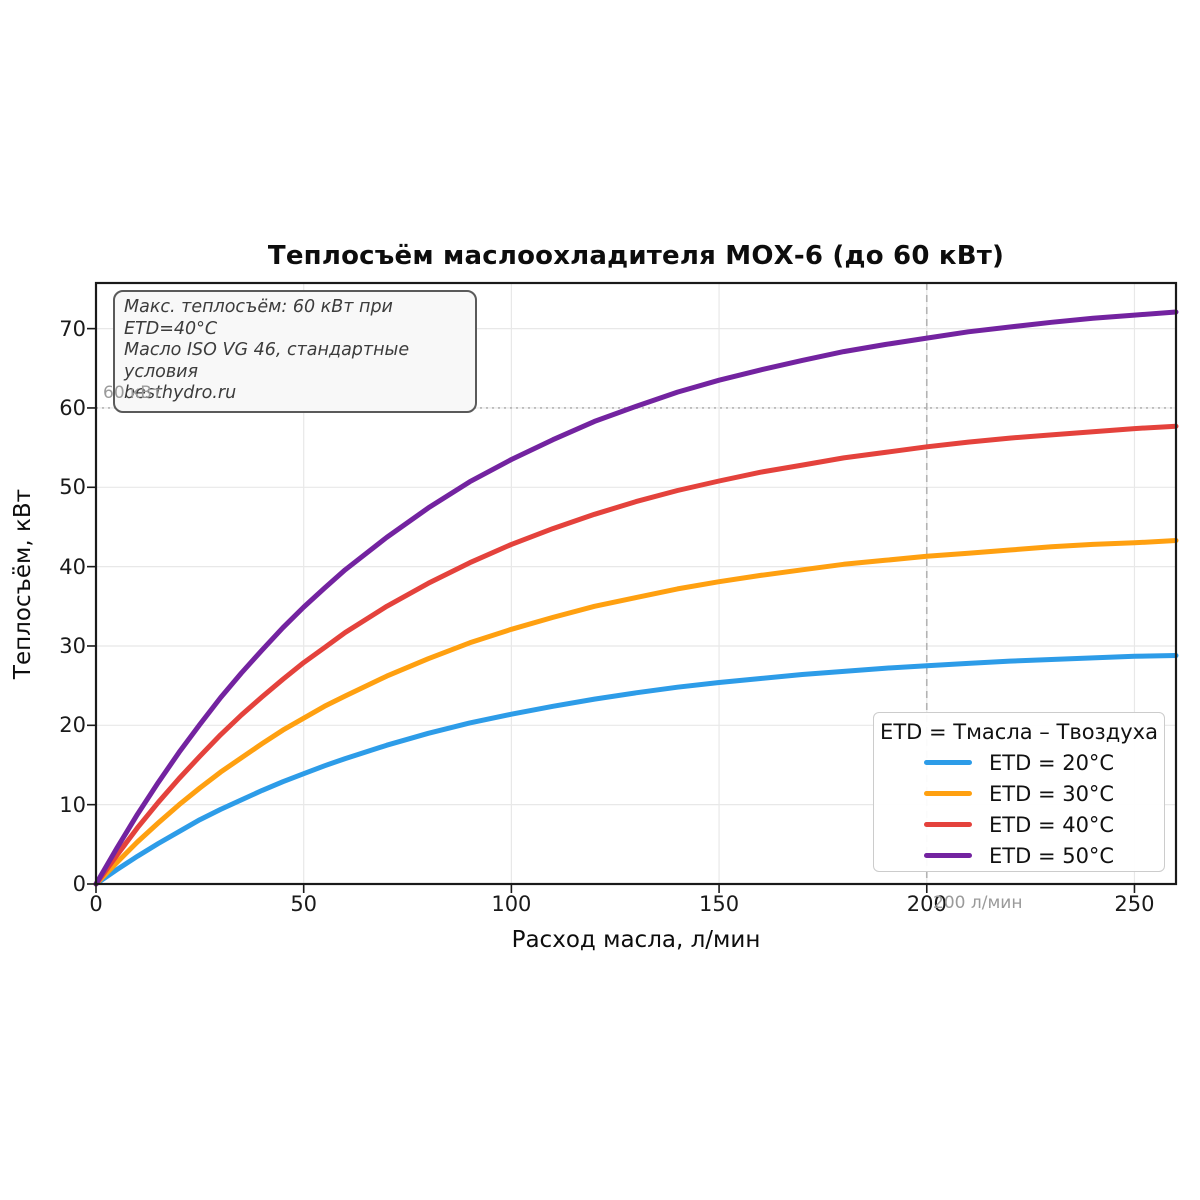  I want to click on note-line-oil-spec: Масло ISO VG 46, стандартные условия, so click(267, 361).